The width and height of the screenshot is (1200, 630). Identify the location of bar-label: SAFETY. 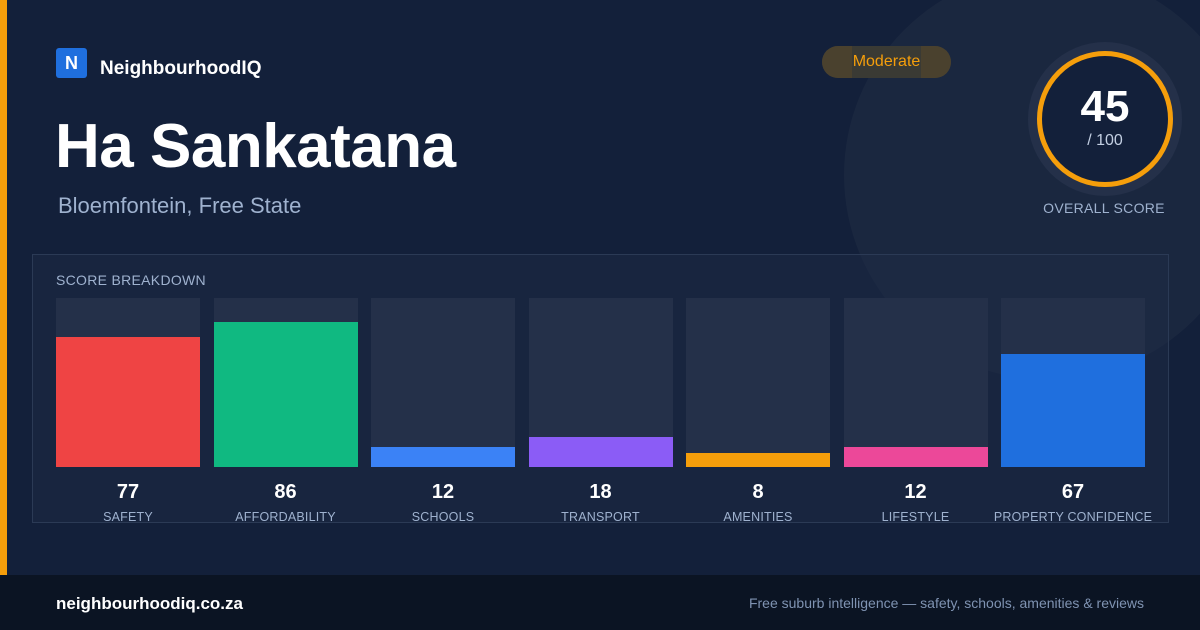
(128, 517).